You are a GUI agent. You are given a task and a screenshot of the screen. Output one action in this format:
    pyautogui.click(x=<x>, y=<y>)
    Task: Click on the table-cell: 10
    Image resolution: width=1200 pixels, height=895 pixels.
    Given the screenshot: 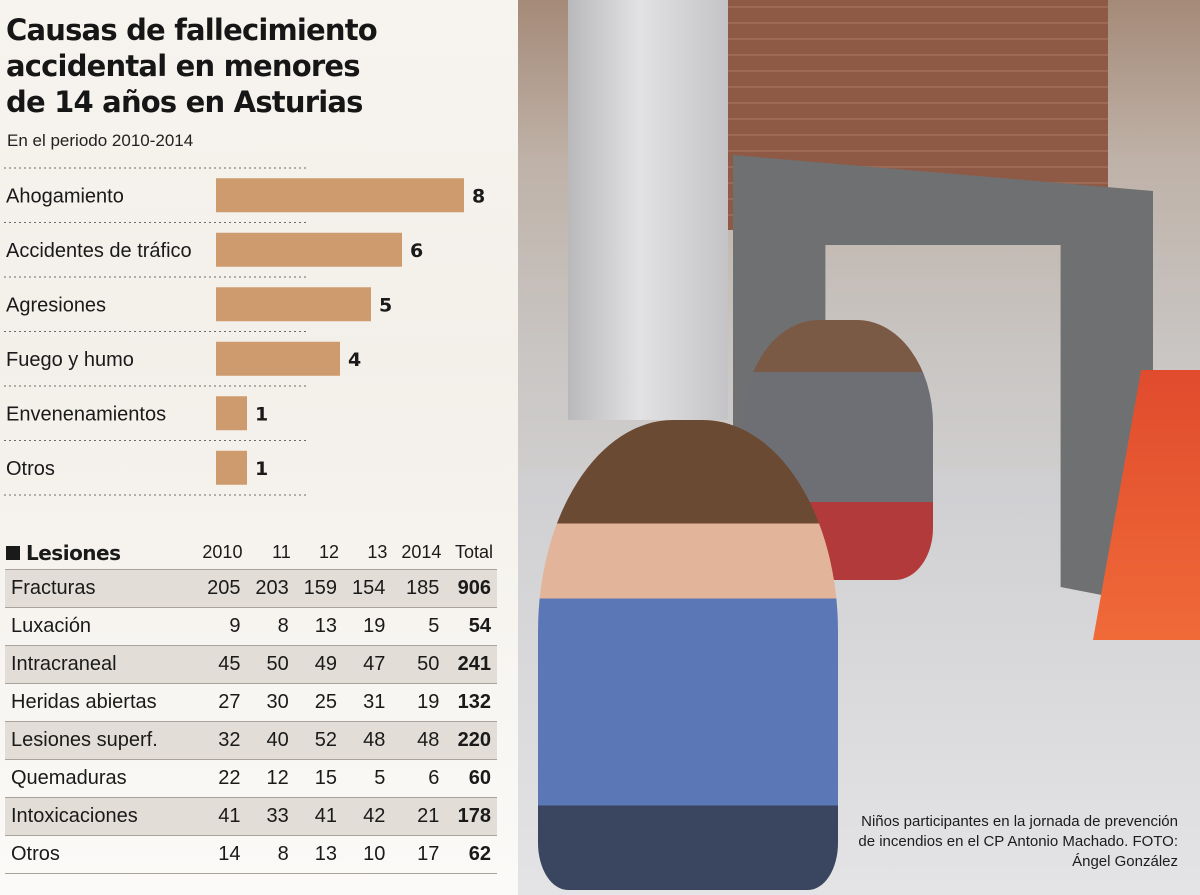 What is the action you would take?
    pyautogui.click(x=367, y=854)
    